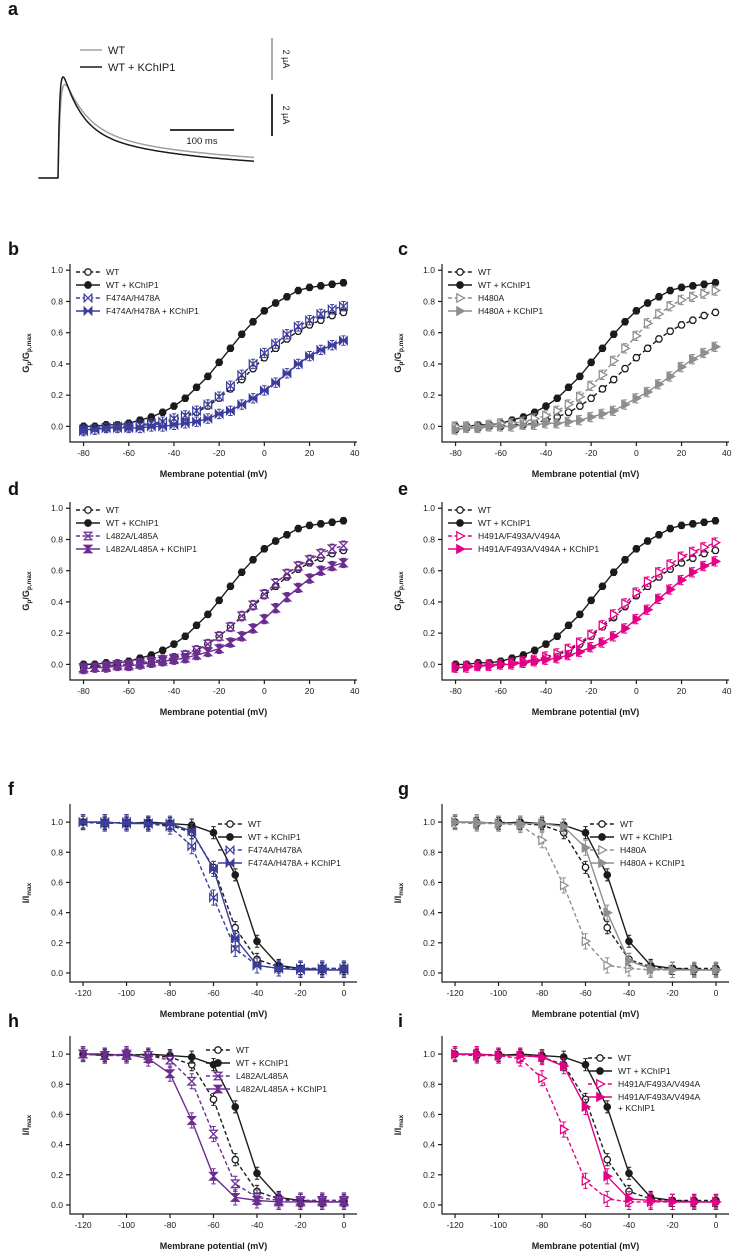 Image resolution: width=748 pixels, height=1259 pixels. I want to click on y-axis-label: I/Imax, so click(27, 892).